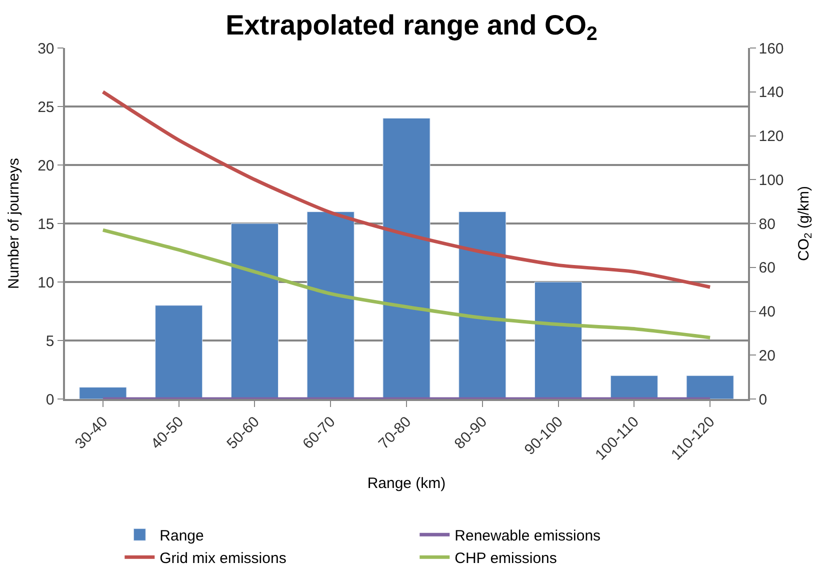 The height and width of the screenshot is (586, 823). What do you see at coordinates (771, 136) in the screenshot?
I see `y2-tick-label: 120` at bounding box center [771, 136].